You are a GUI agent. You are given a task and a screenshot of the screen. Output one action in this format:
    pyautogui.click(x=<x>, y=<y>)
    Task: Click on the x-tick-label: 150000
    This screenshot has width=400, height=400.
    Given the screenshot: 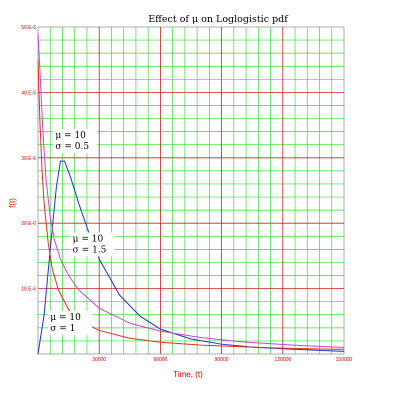 What is the action you would take?
    pyautogui.click(x=344, y=360)
    